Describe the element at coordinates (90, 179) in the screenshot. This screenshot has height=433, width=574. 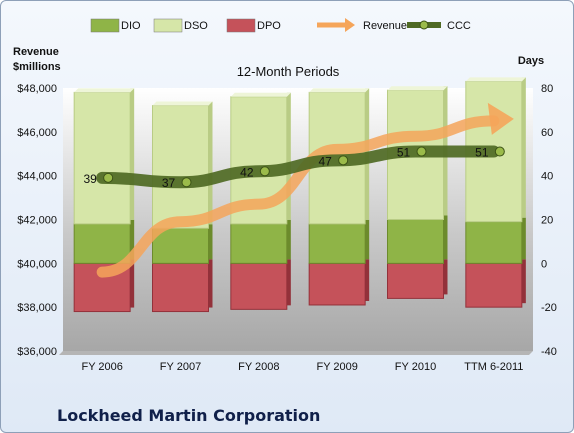
I see `ccc-data-label: 39` at that location.